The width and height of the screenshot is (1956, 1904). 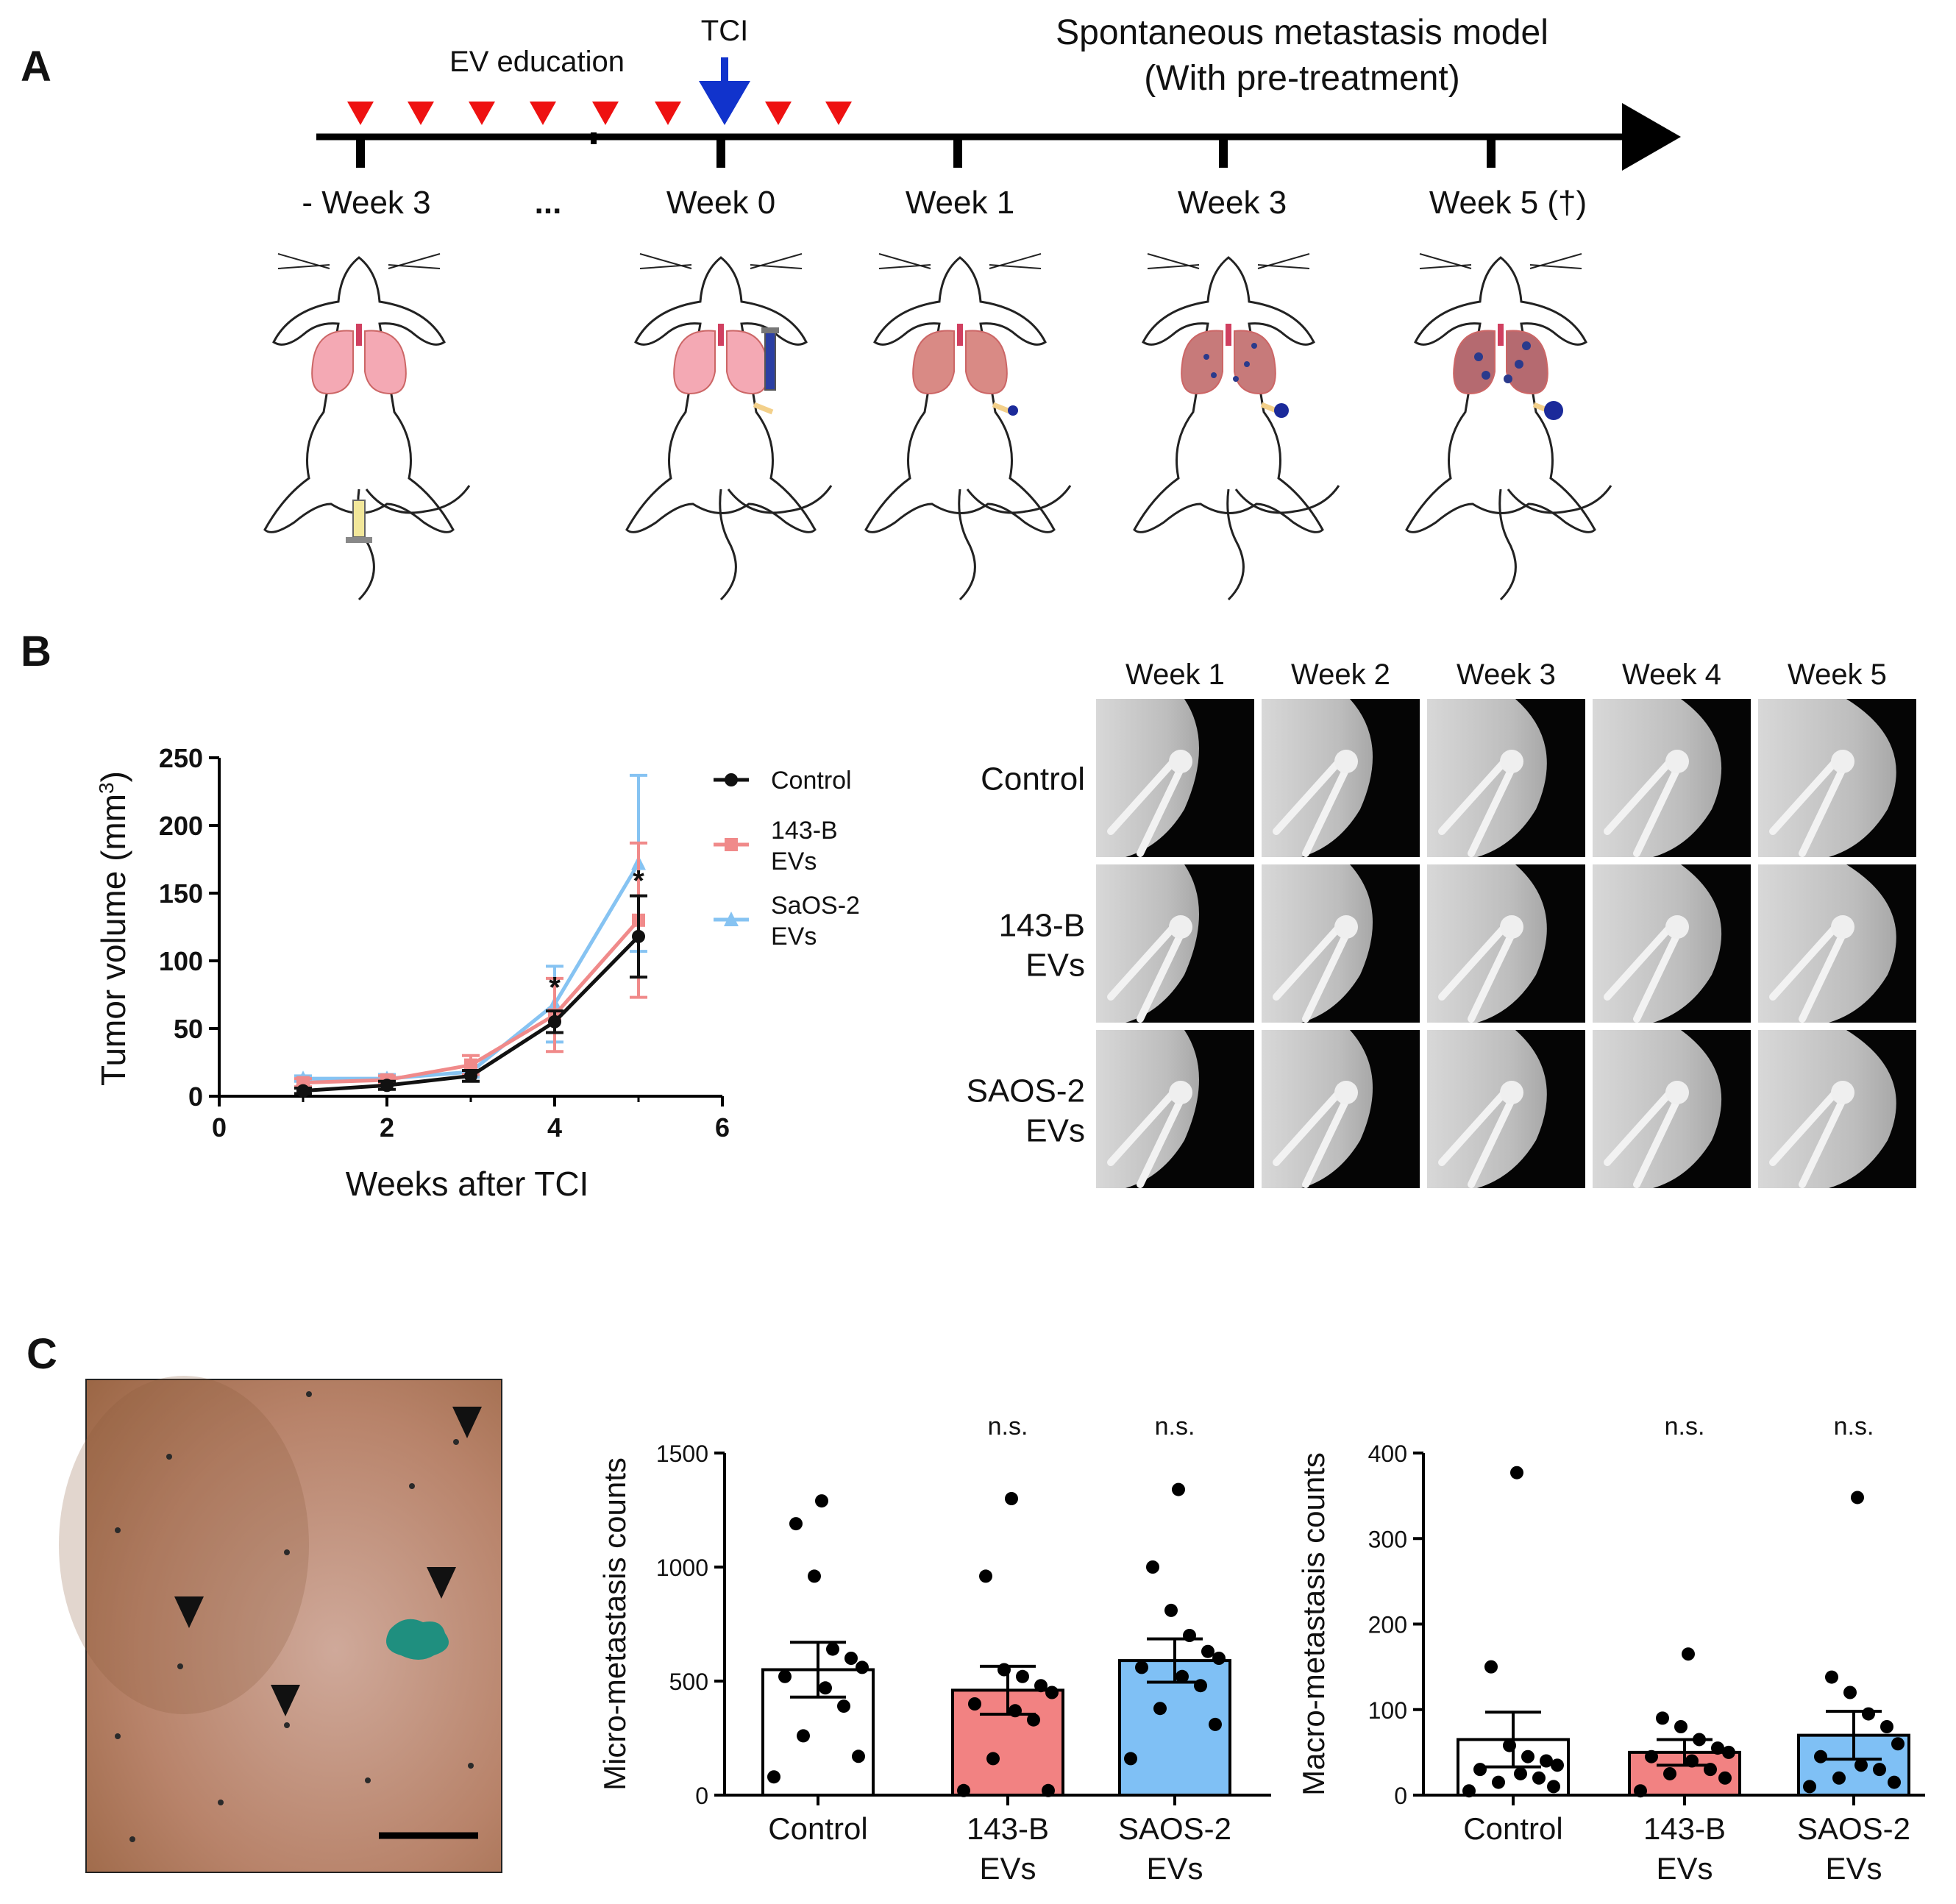 What do you see at coordinates (1511, 927) in the screenshot?
I see `xray-joint-r1-c2` at bounding box center [1511, 927].